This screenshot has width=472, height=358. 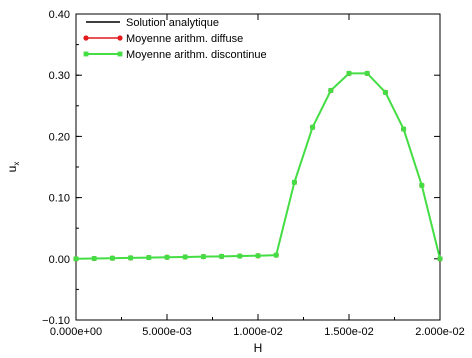 I want to click on legend-label-0: Solution analytique, so click(x=172, y=23).